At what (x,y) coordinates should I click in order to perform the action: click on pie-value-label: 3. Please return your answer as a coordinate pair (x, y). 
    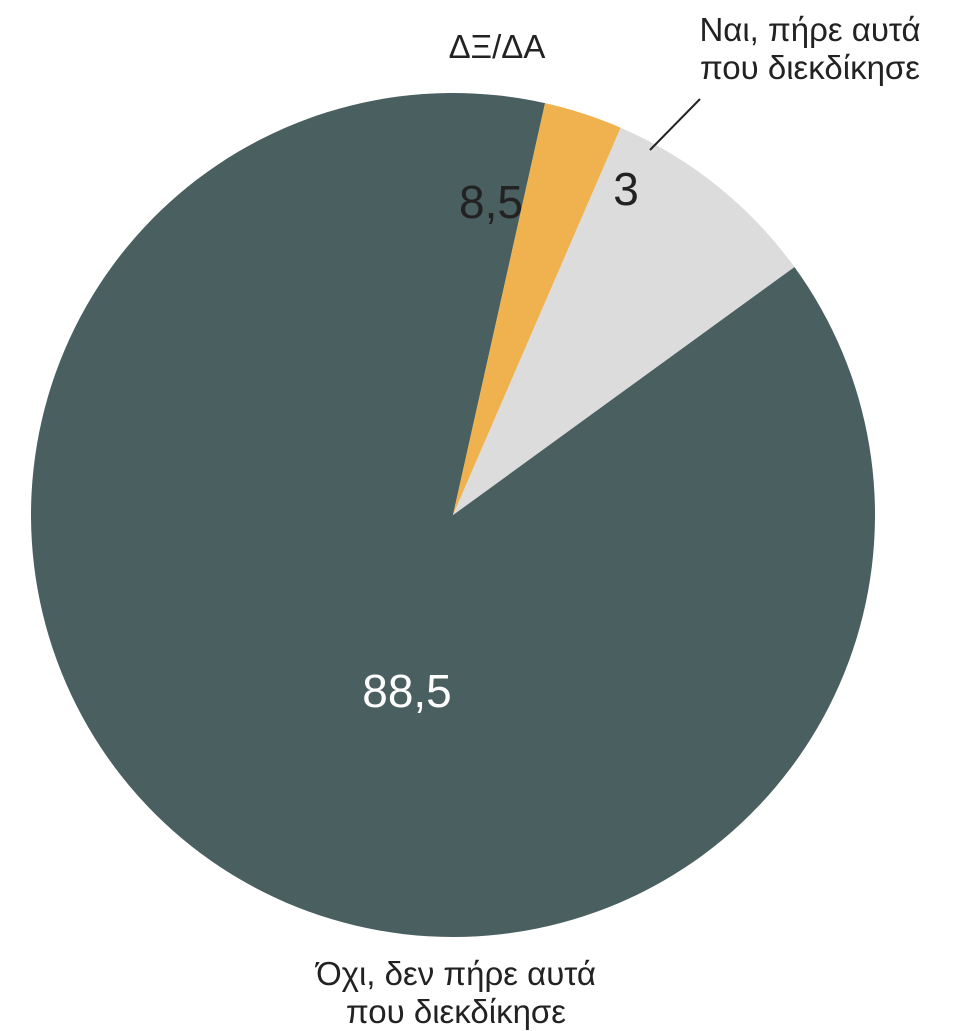
    Looking at the image, I should click on (626, 189).